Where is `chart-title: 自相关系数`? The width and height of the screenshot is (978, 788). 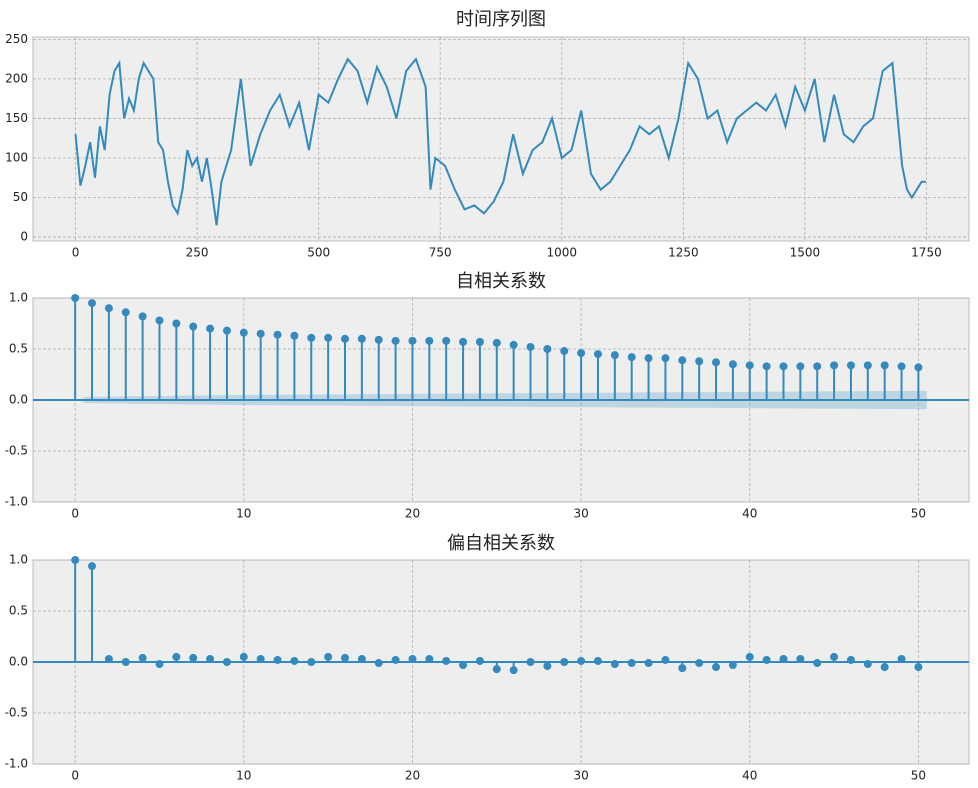 chart-title: 自相关系数 is located at coordinates (501, 281).